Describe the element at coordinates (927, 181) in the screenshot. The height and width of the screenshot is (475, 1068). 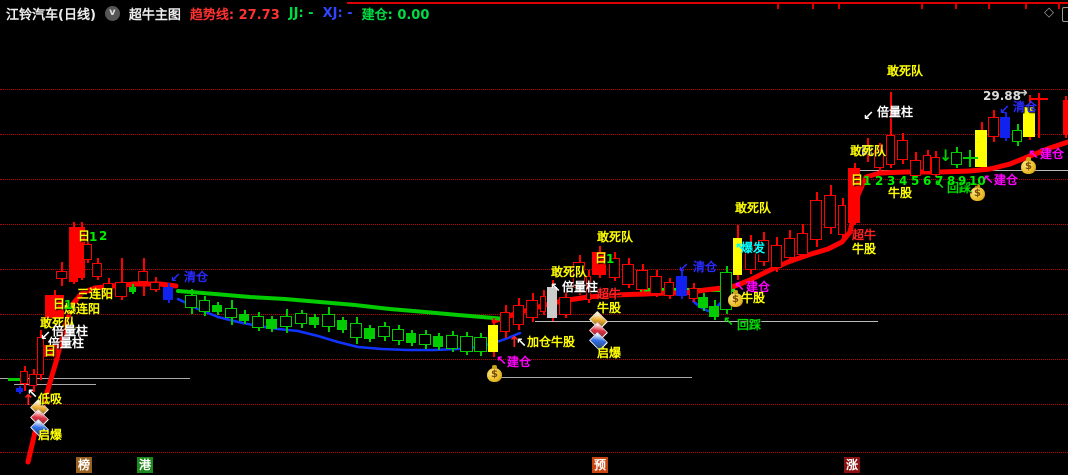
I see `day-count-number: 6` at that location.